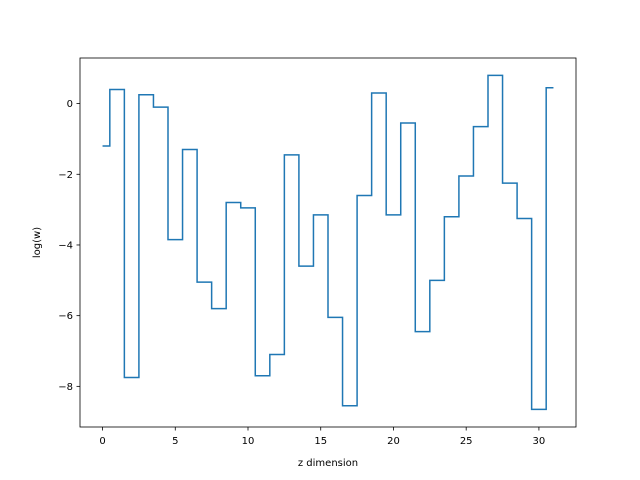 The image size is (640, 480). What do you see at coordinates (65, 245) in the screenshot?
I see `y-tick-label: −4` at bounding box center [65, 245].